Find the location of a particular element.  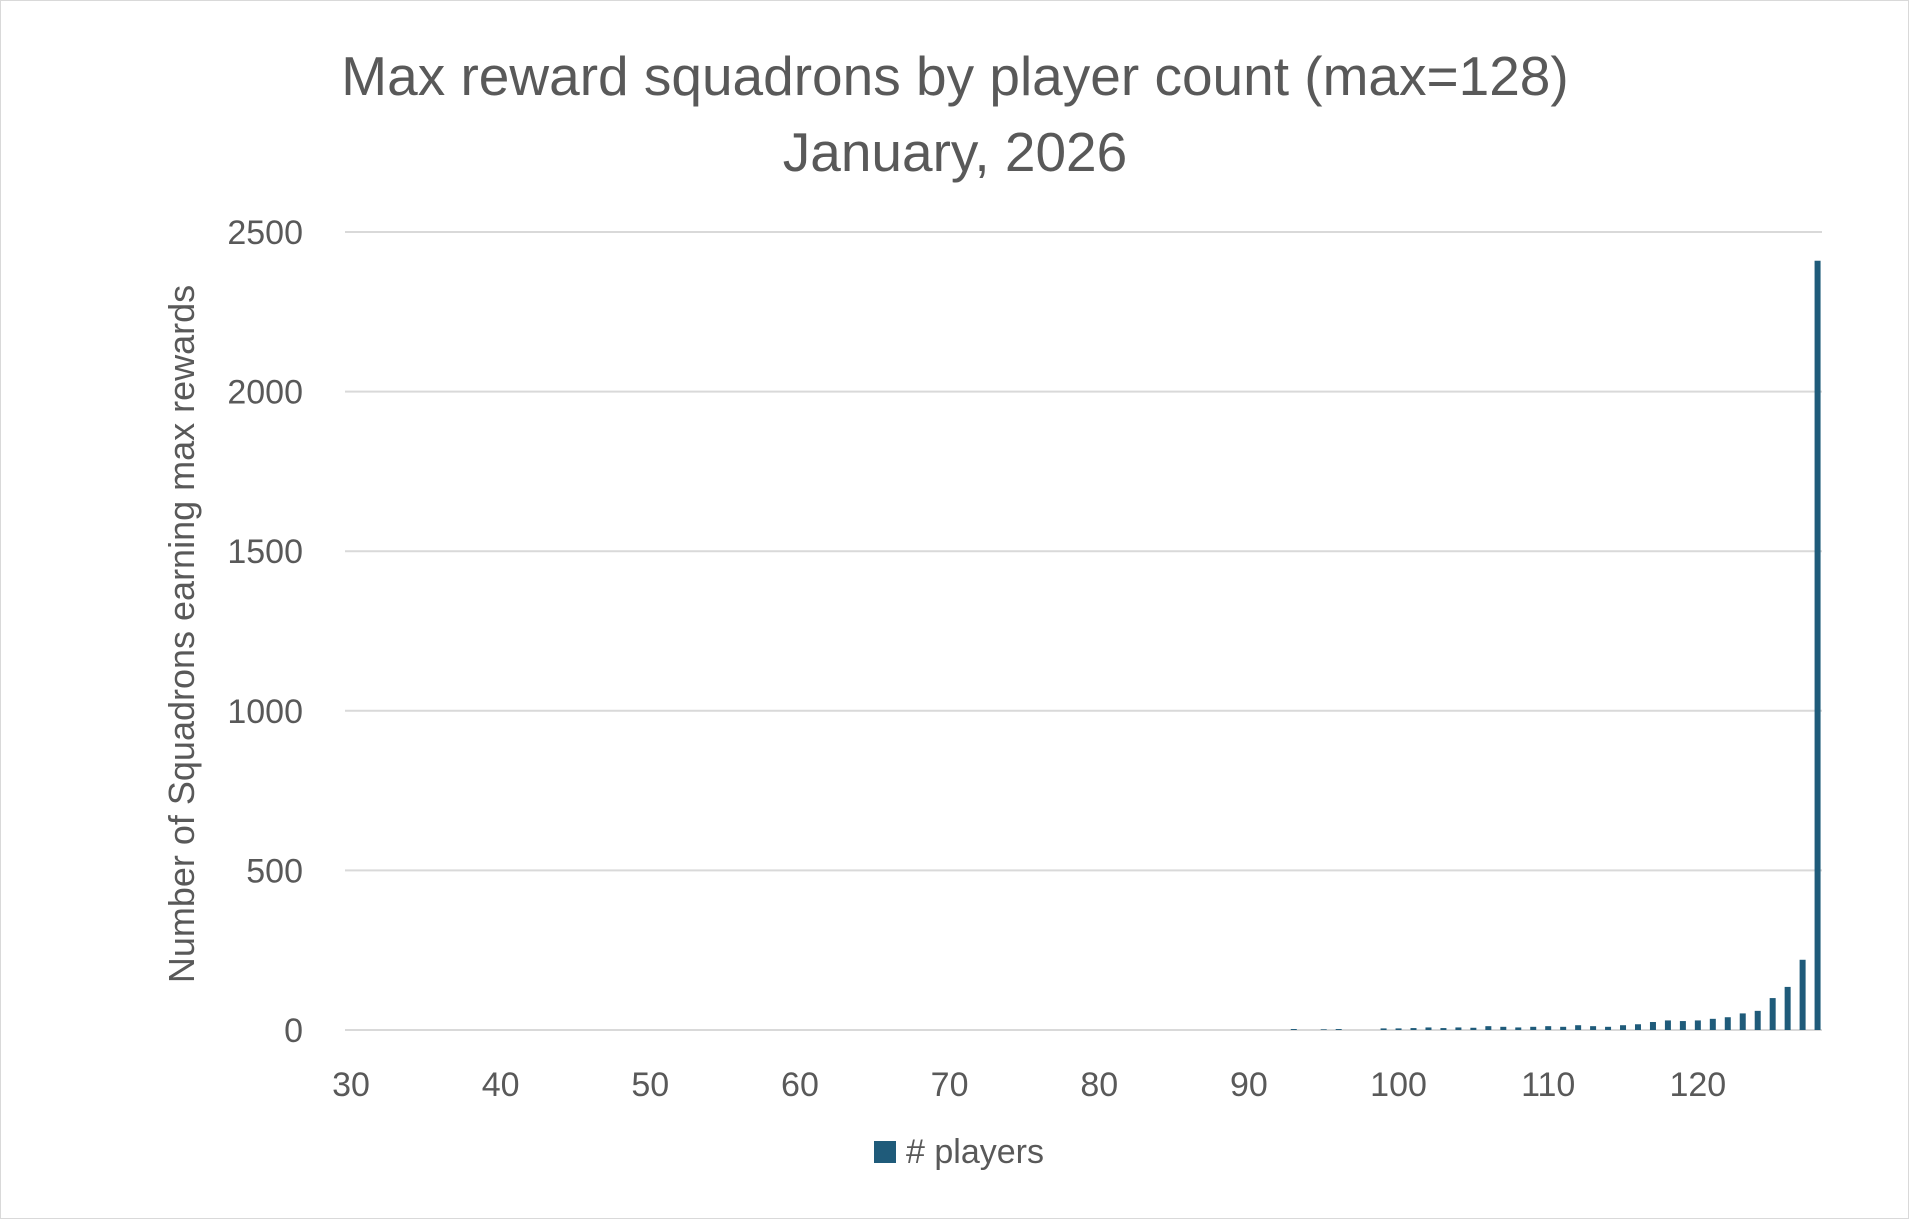

x-tick-label: 100 is located at coordinates (1398, 1085).